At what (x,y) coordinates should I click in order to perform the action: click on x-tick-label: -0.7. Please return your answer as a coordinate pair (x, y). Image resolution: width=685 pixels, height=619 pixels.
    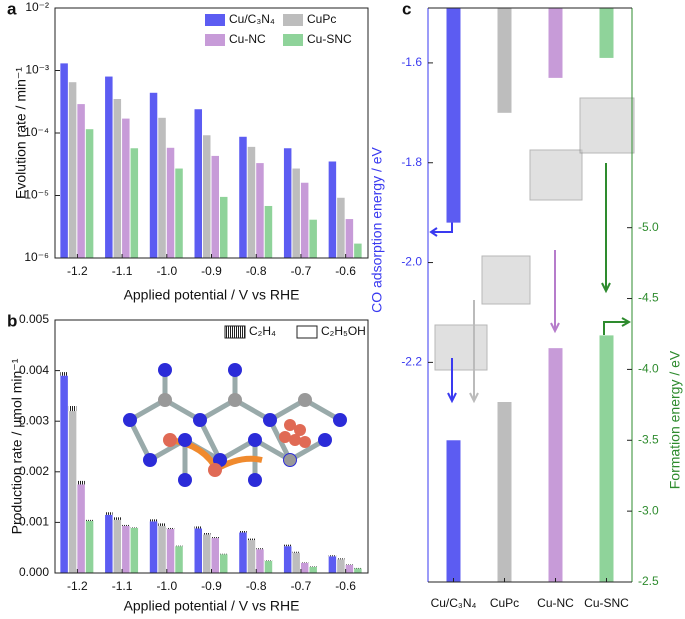
    Looking at the image, I should click on (301, 271).